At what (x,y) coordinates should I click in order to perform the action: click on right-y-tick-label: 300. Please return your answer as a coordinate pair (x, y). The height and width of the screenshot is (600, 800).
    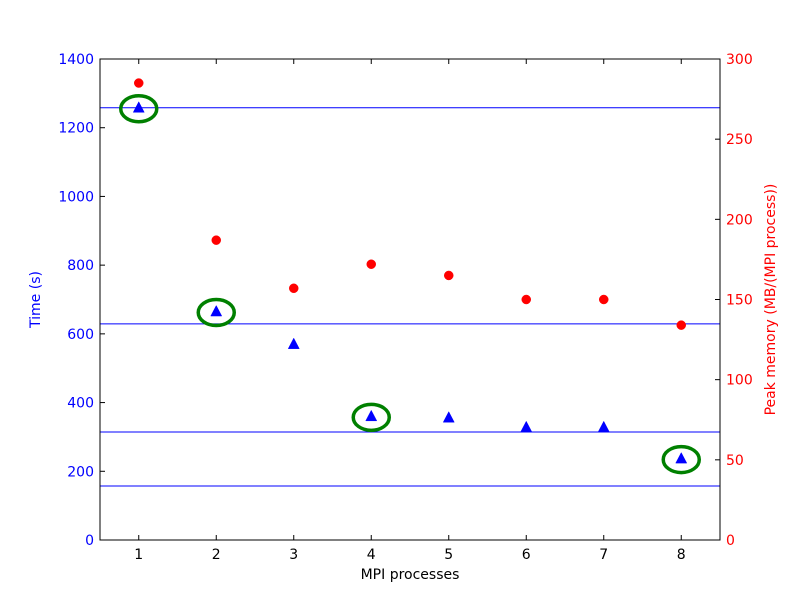
    Looking at the image, I should click on (739, 60).